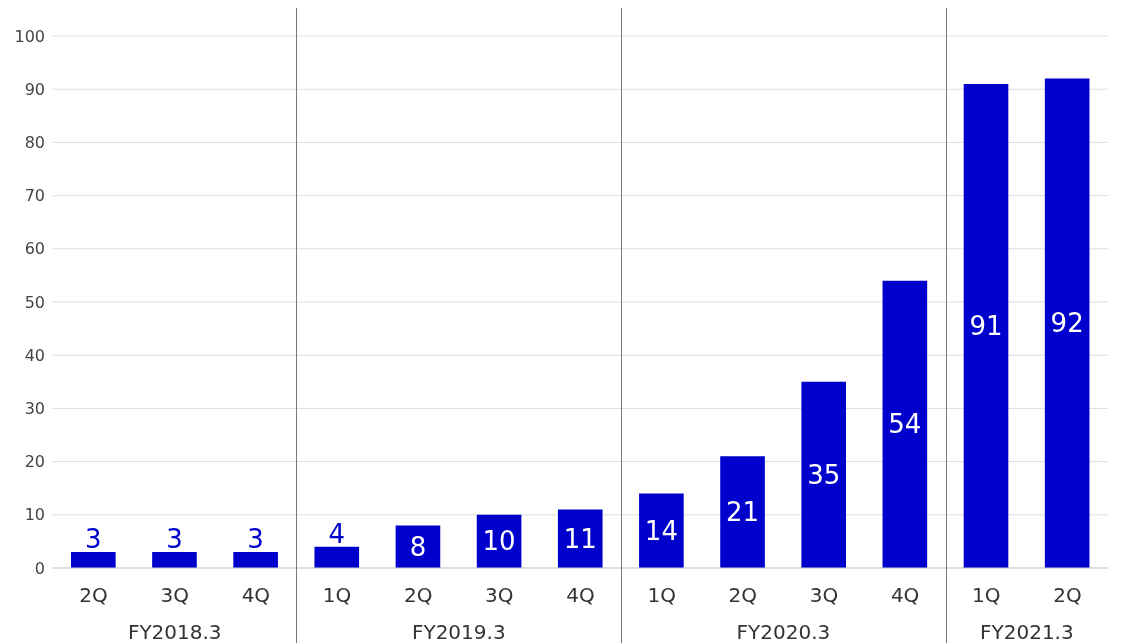 The width and height of the screenshot is (1128, 643). I want to click on data-label: 35, so click(824, 474).